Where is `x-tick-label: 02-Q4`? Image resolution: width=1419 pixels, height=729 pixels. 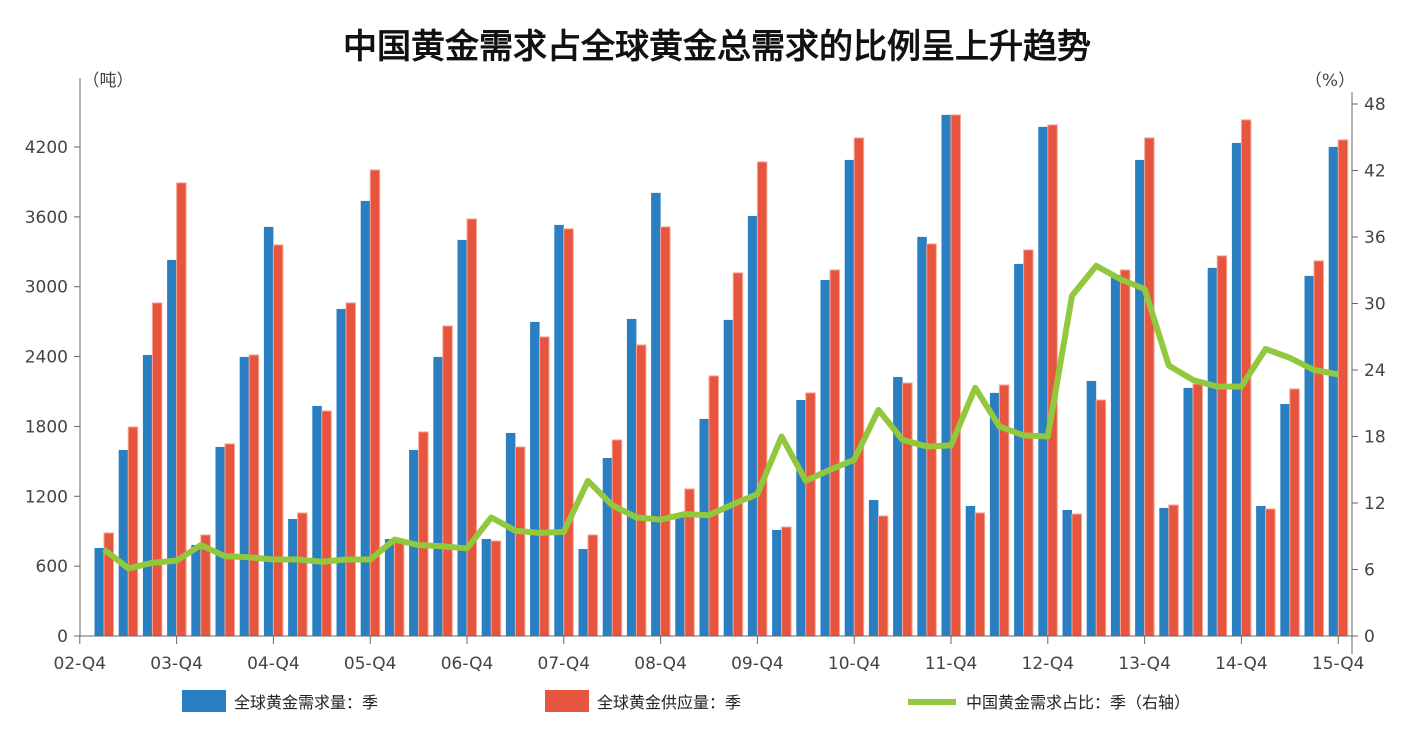 x-tick-label: 02-Q4 is located at coordinates (80, 664).